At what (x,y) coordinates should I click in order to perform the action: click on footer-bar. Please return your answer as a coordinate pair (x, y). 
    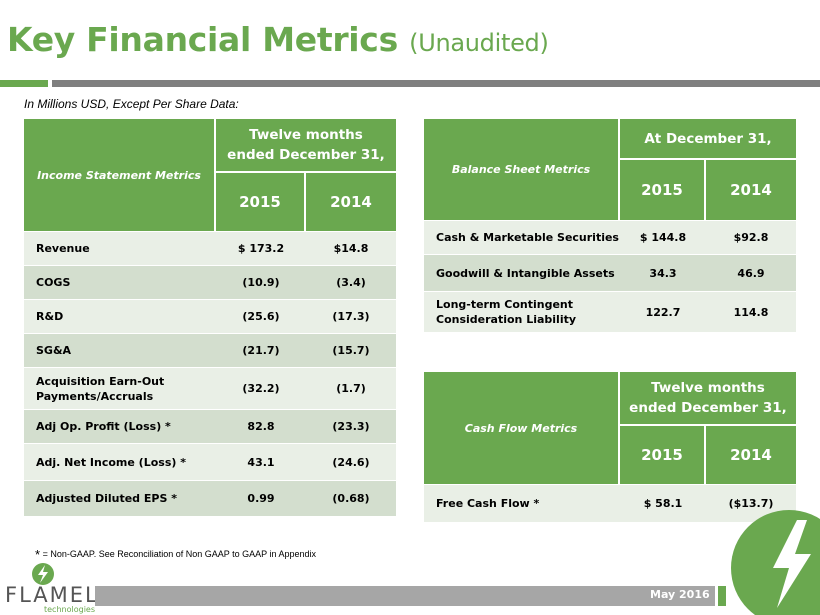
    Looking at the image, I should click on (405, 596).